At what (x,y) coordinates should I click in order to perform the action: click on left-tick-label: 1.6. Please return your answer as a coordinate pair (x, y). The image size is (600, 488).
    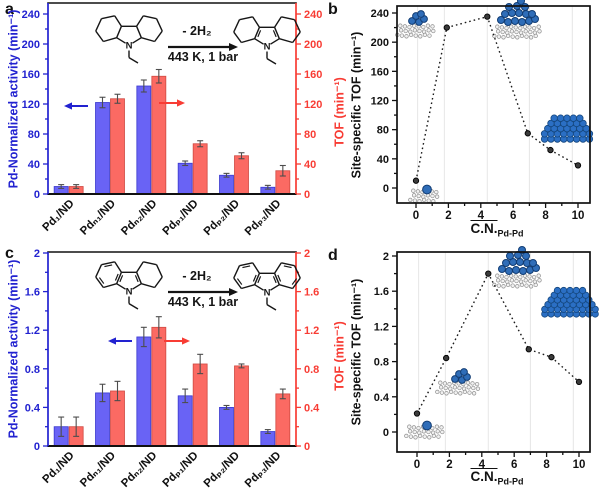
    Looking at the image, I should click on (32, 293).